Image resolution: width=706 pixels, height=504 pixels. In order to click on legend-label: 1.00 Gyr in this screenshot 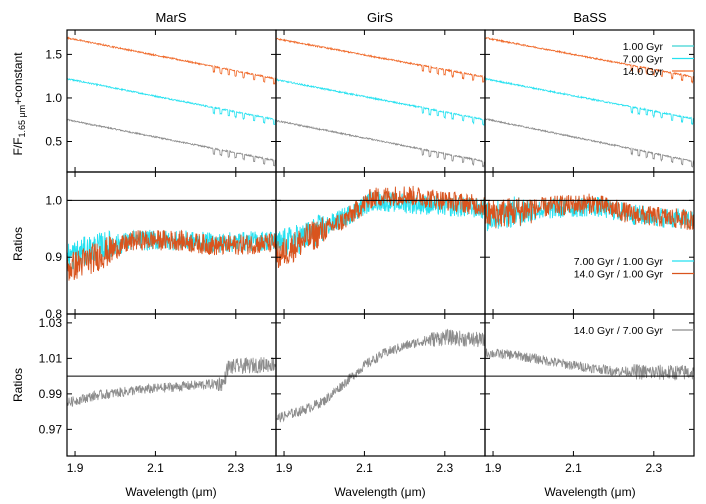, I will do `click(643, 47)`.